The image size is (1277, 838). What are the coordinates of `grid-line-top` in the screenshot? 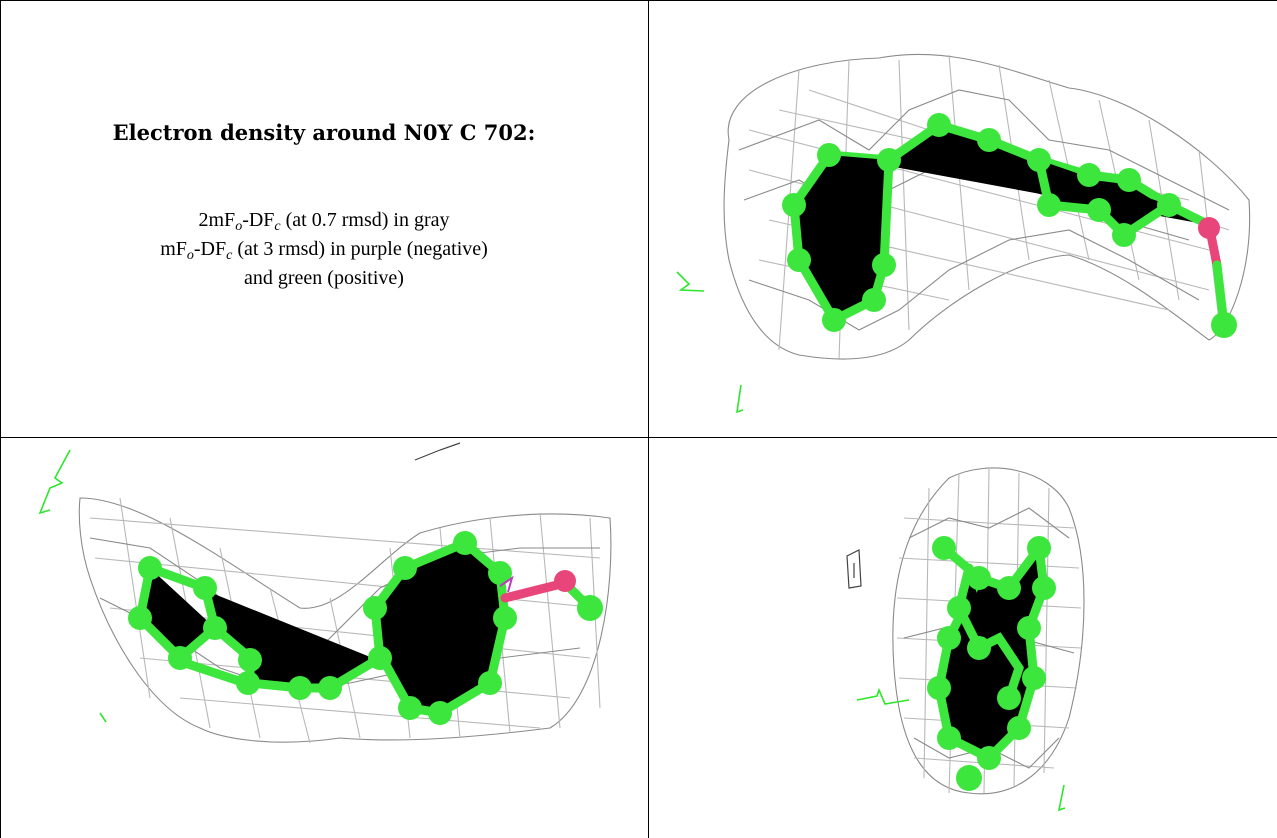 It's located at (638, 0).